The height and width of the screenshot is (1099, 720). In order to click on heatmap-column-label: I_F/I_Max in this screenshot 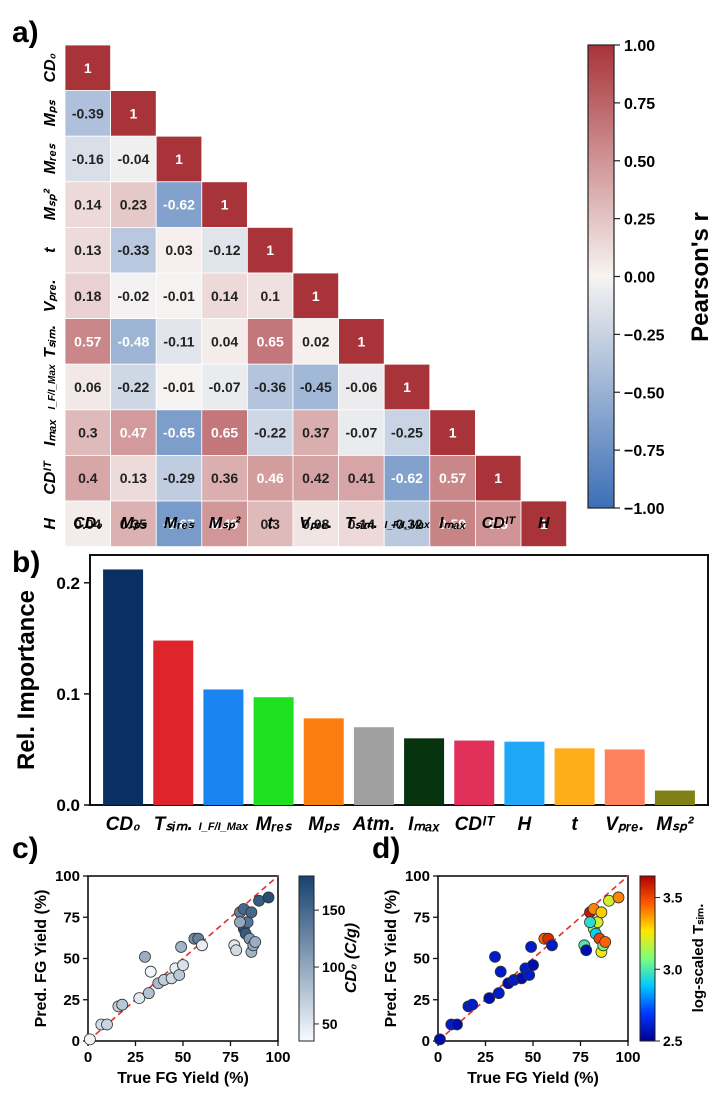, I will do `click(406, 525)`.